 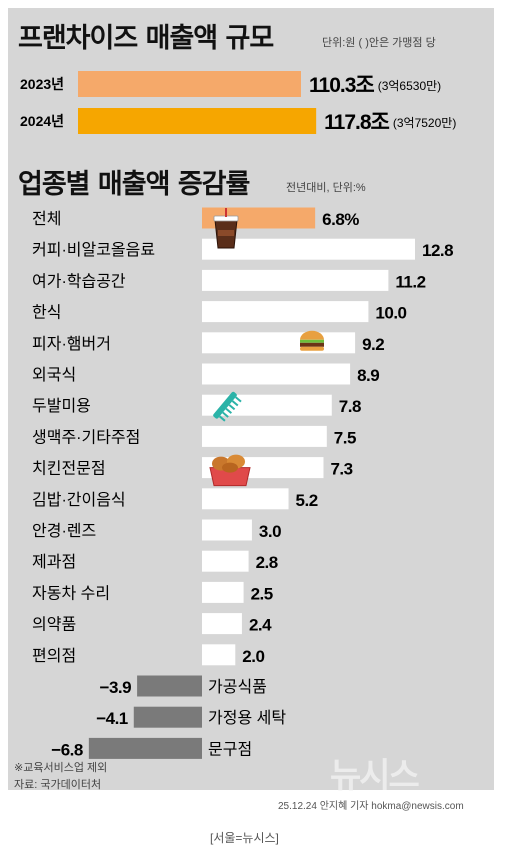 What do you see at coordinates (46, 219) in the screenshot?
I see `category-label: 전체` at bounding box center [46, 219].